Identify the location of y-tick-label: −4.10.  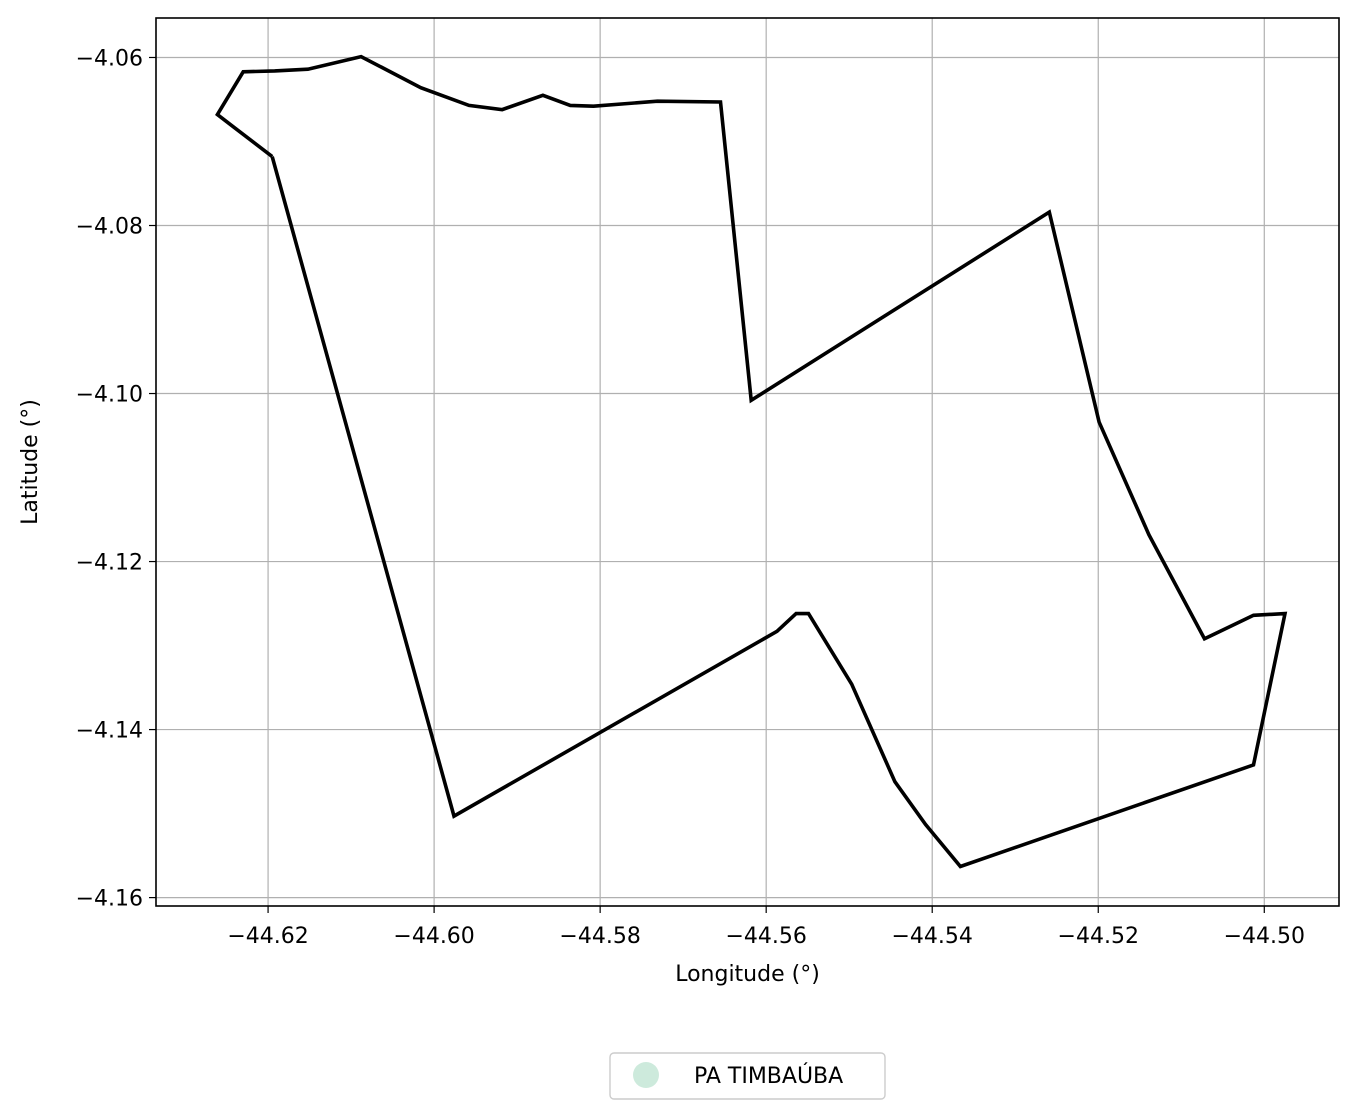
(109, 395).